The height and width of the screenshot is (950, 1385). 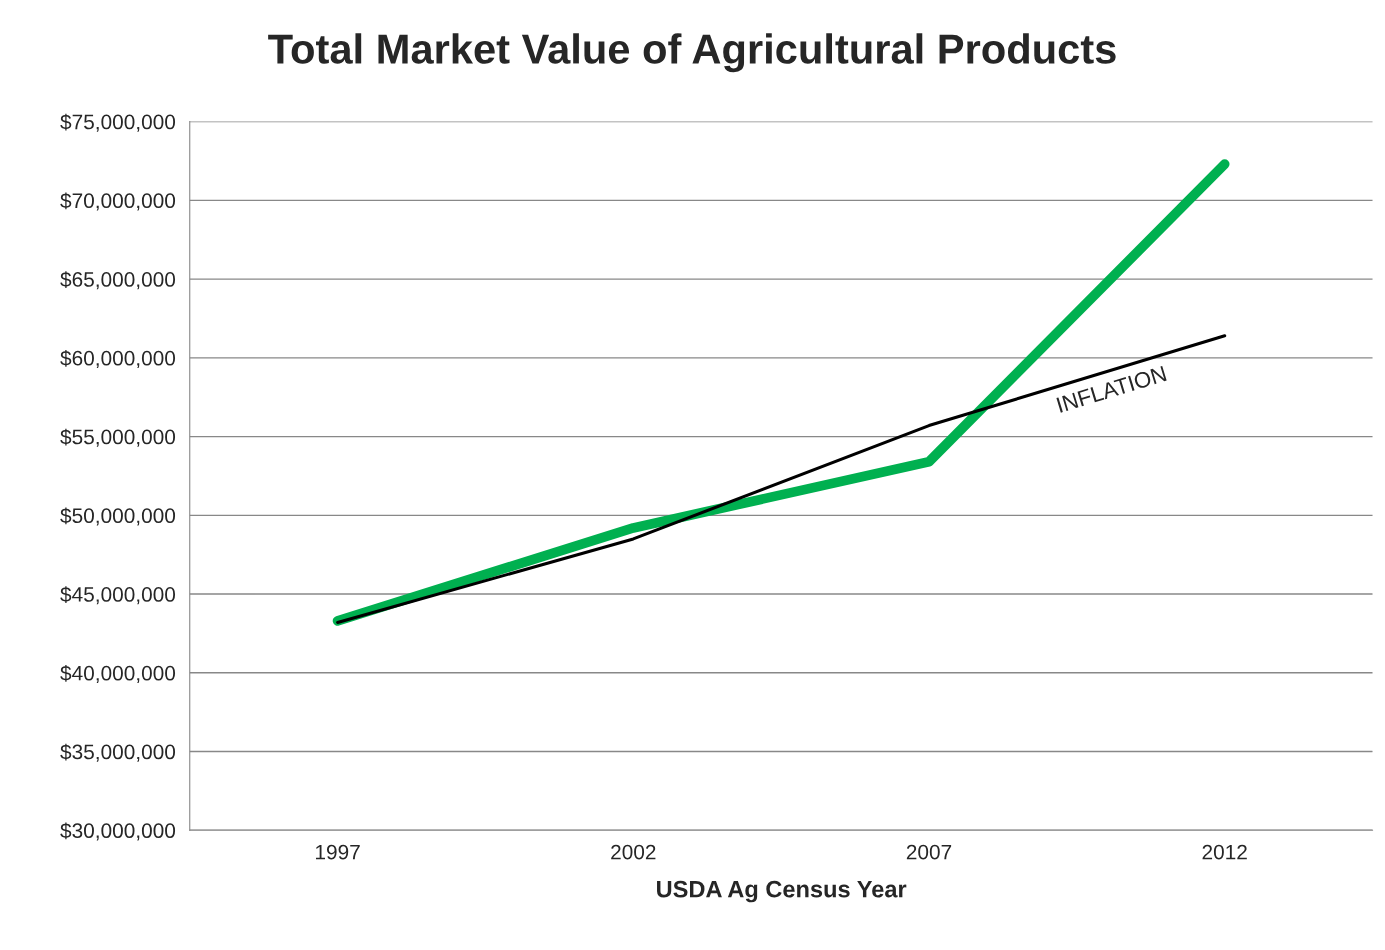 What do you see at coordinates (1224, 852) in the screenshot?
I see `x-tick-label: 2012` at bounding box center [1224, 852].